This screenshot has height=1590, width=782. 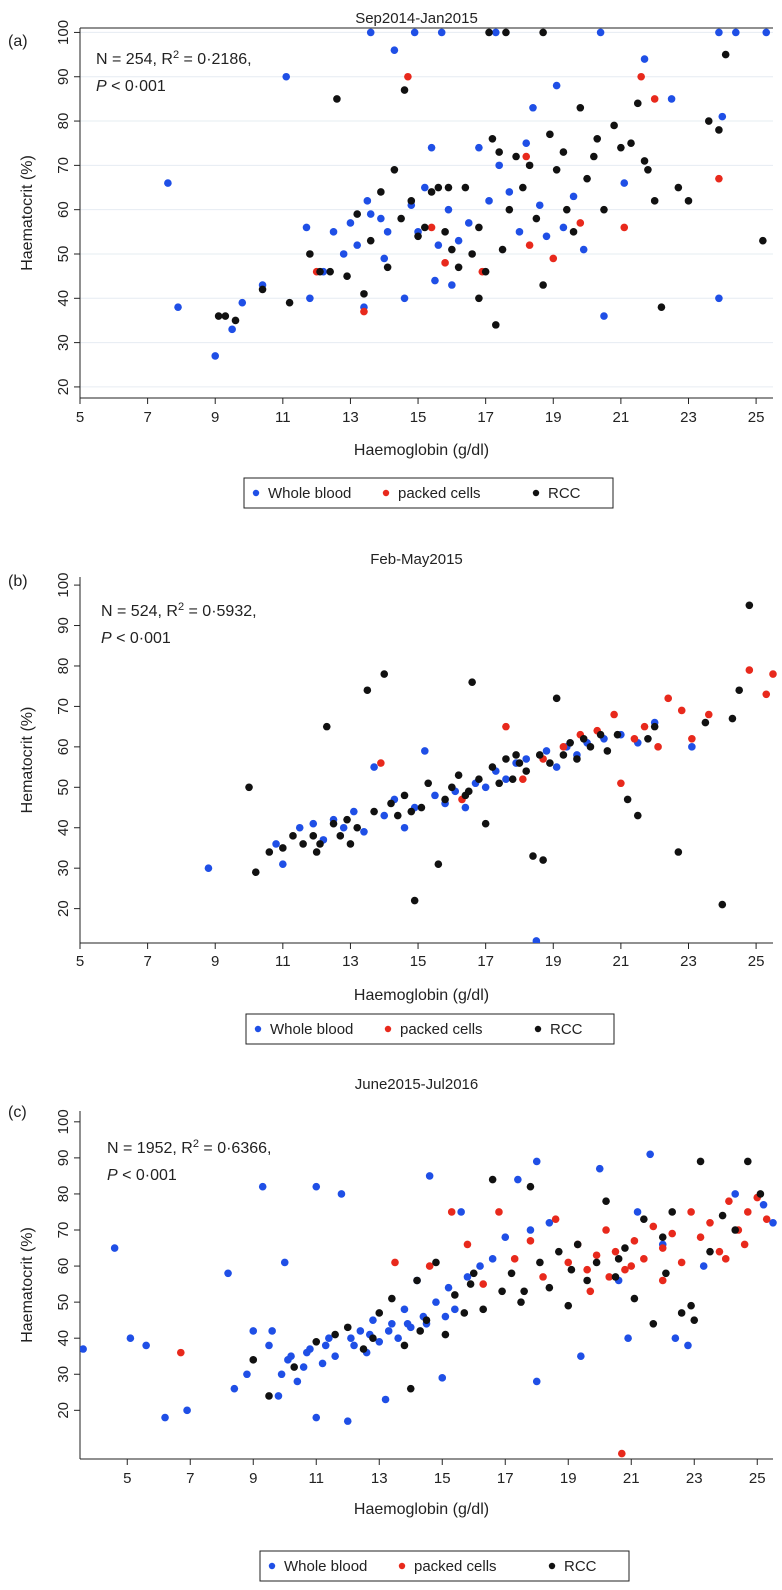 What do you see at coordinates (101, 86) in the screenshot?
I see `stats-p: P` at bounding box center [101, 86].